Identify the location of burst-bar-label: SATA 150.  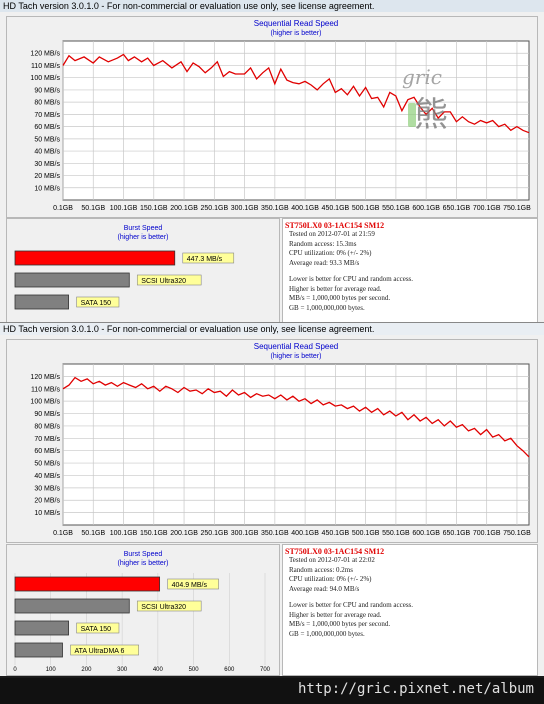
(96, 303).